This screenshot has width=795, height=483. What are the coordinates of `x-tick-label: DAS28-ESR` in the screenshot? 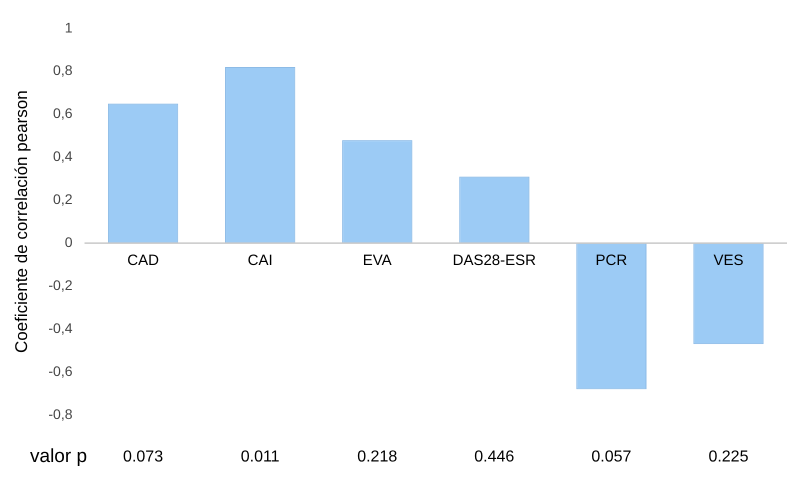 It's located at (494, 260).